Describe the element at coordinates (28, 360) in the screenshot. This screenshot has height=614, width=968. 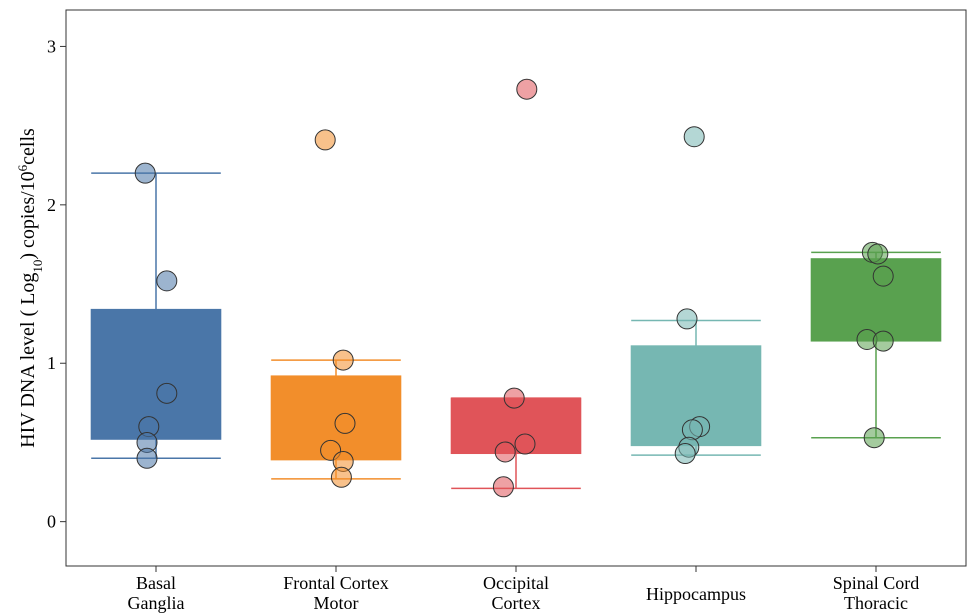
I see `y-title-main: HIV DNA level ( Log` at that location.